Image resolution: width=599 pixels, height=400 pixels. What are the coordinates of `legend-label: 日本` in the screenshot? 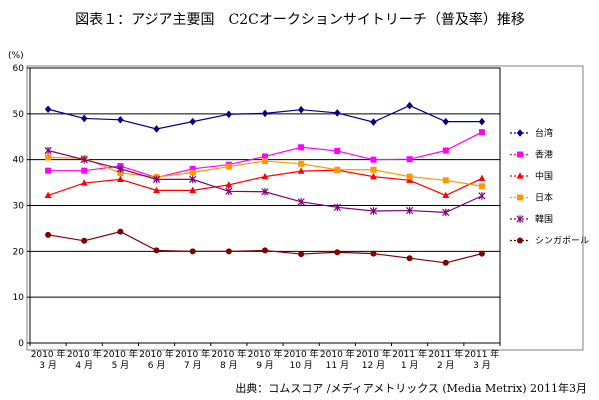 It's located at (544, 198).